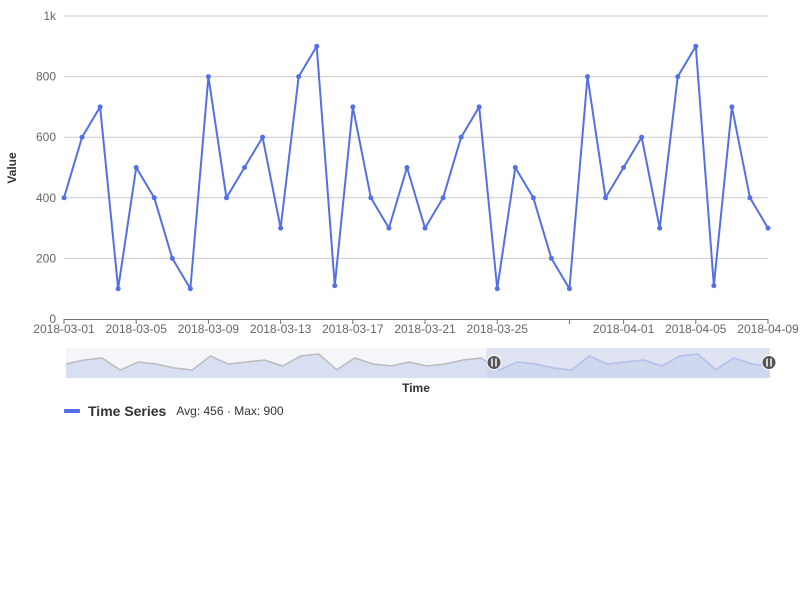 This screenshot has width=800, height=600. Describe the element at coordinates (46, 167) in the screenshot. I see `y-axis-ticks: 0 200 400 600 800 1k` at that location.